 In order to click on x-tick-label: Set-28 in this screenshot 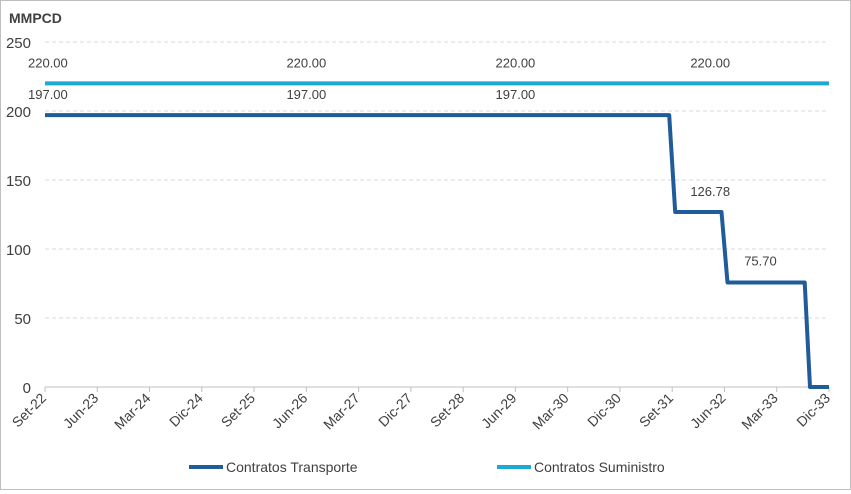, I will do `click(447, 410)`.